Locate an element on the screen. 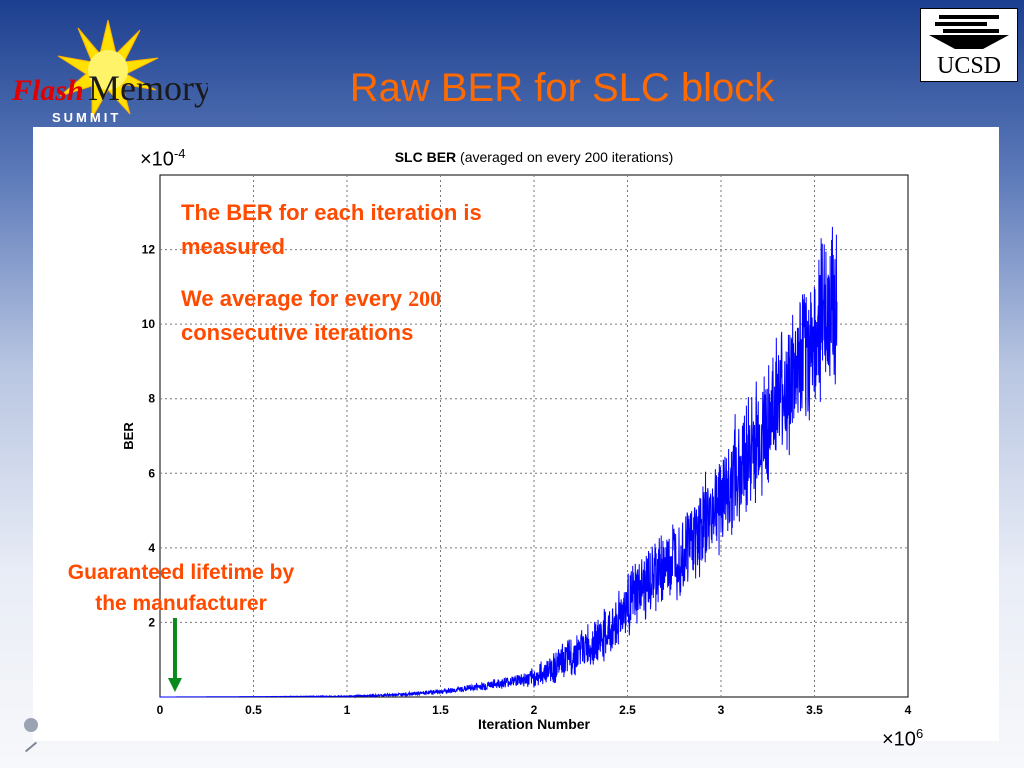  decorative-circle is located at coordinates (31, 725).